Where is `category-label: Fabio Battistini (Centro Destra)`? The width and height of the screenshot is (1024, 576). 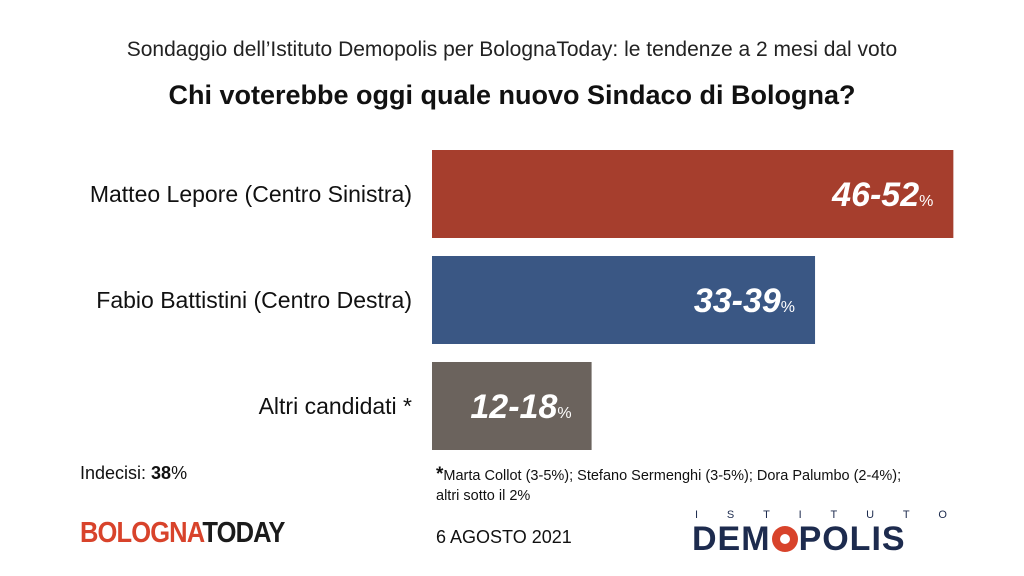 category-label: Fabio Battistini (Centro Destra) is located at coordinates (254, 300).